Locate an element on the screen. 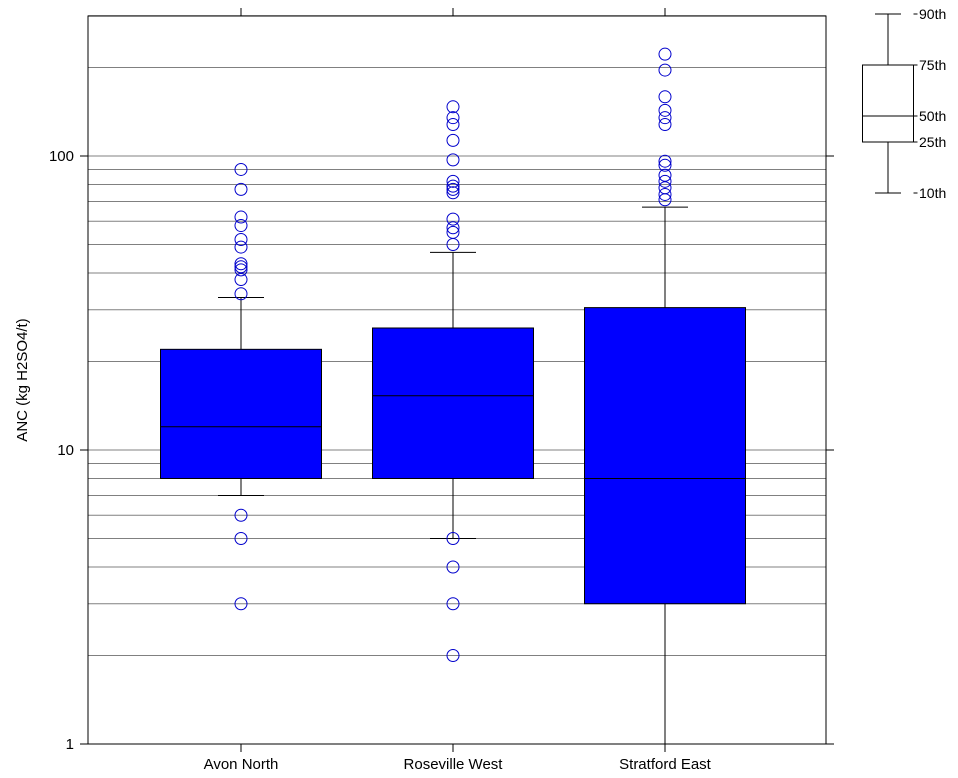  y-axis-title: ANC (kg H2SO4/t) is located at coordinates (22, 379).